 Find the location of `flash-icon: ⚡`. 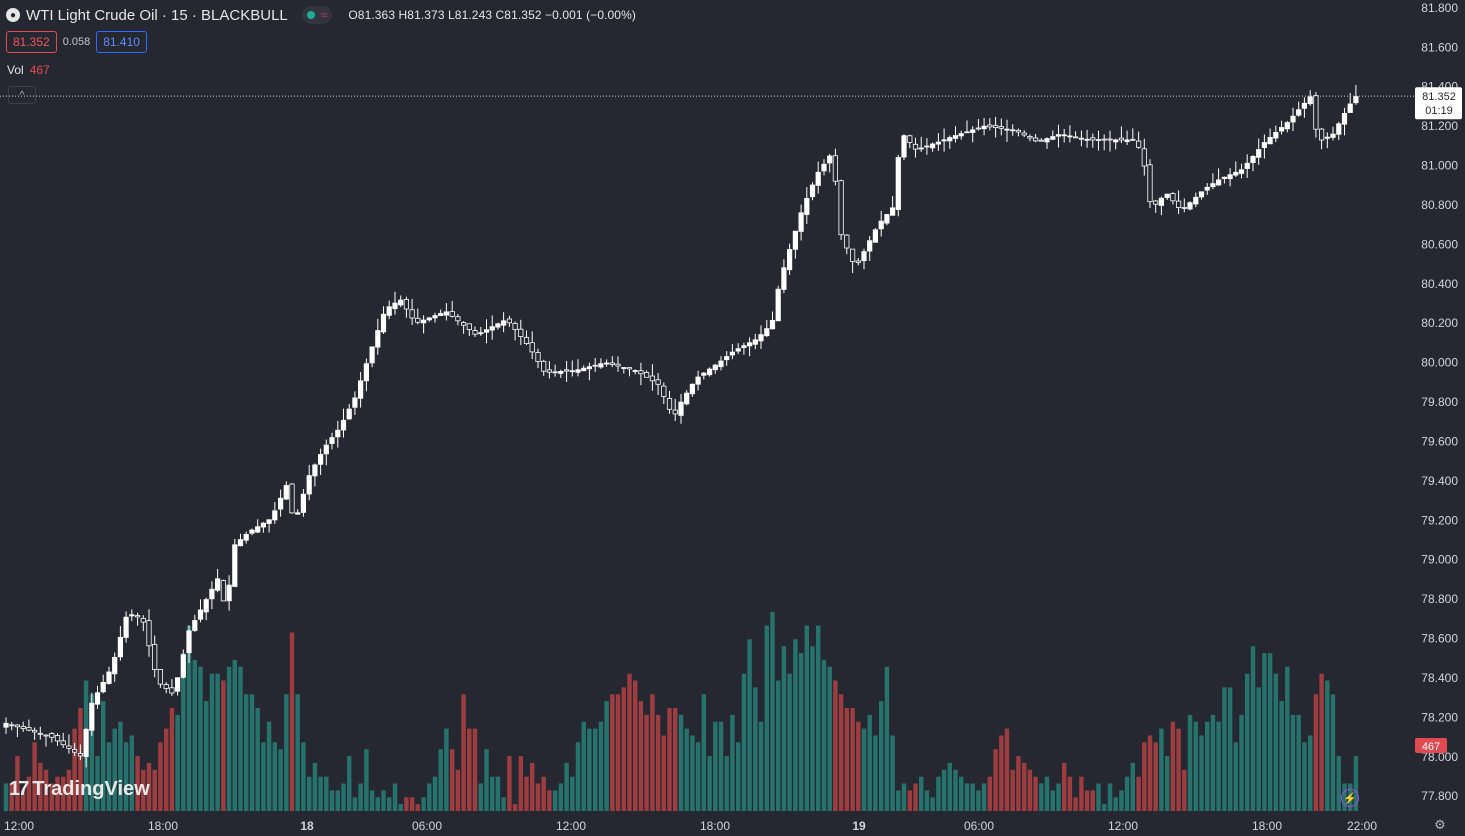

flash-icon: ⚡ is located at coordinates (1350, 798).